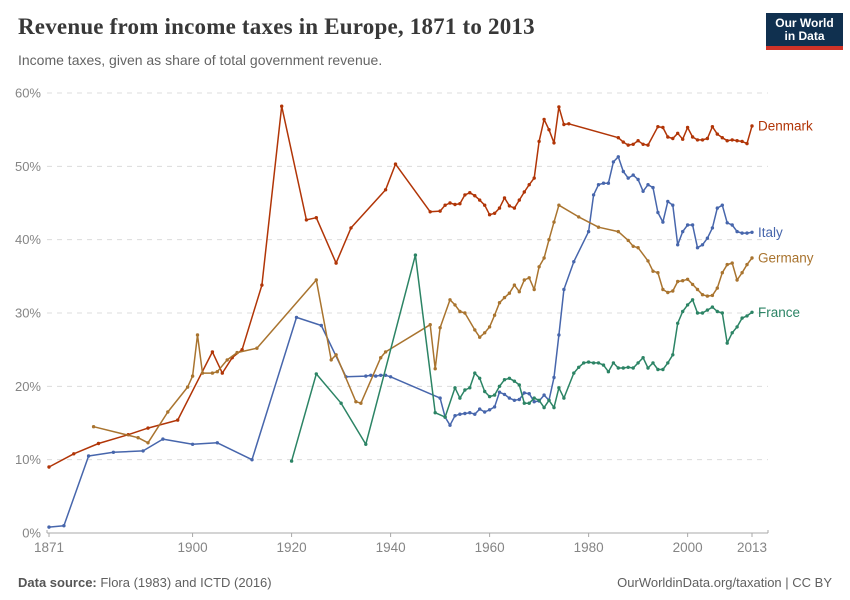 The height and width of the screenshot is (600, 850). Describe the element at coordinates (391, 547) in the screenshot. I see `x-tick-label-1940: 1940` at that location.